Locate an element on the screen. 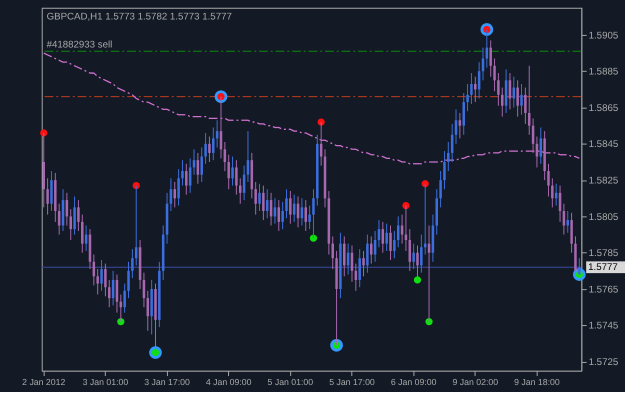  y-tick-label: 1.5865 is located at coordinates (603, 108).